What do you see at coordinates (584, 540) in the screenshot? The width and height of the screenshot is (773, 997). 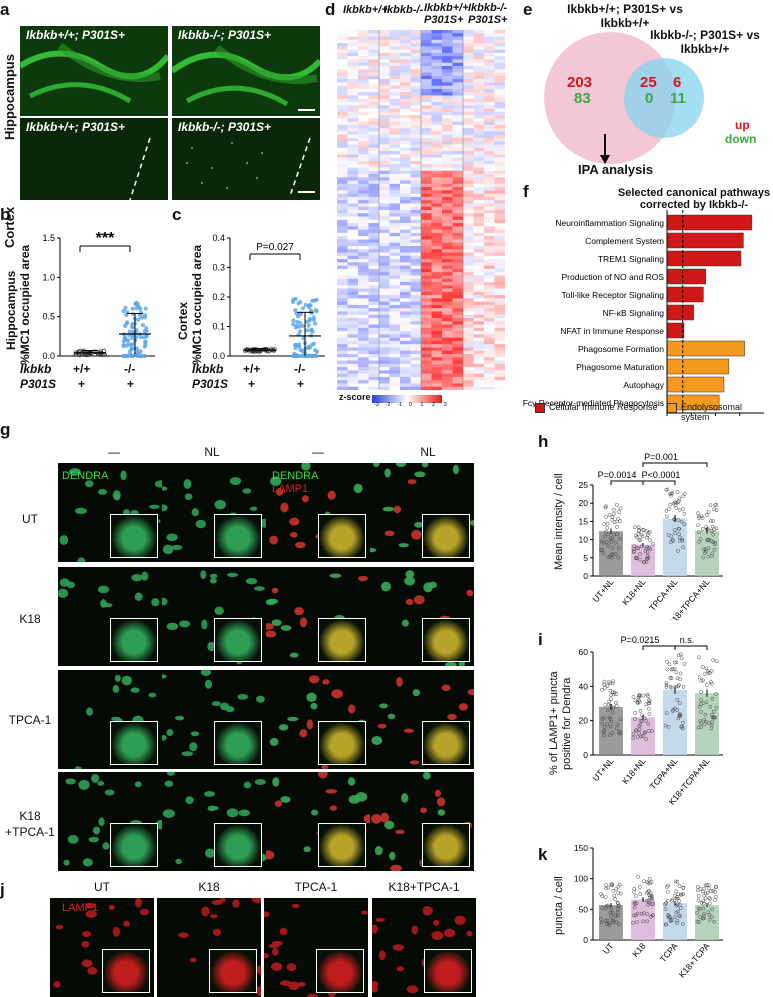 I see `panel-h-ytick-label: 10` at bounding box center [584, 540].